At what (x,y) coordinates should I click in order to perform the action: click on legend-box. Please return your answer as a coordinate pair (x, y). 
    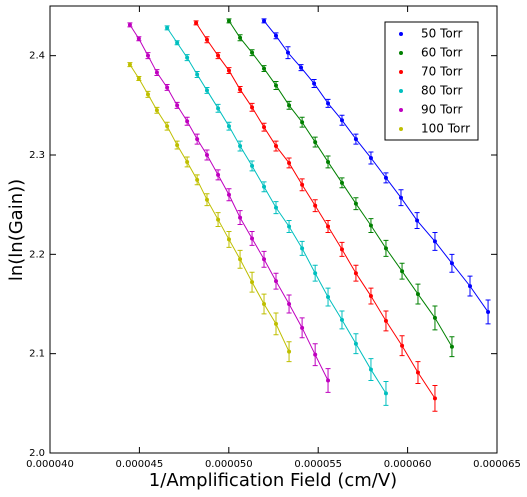
    Looking at the image, I should click on (431, 81).